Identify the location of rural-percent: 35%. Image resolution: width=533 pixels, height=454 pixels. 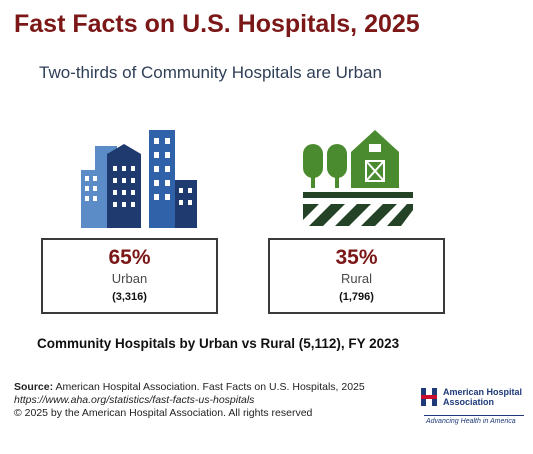
(356, 257).